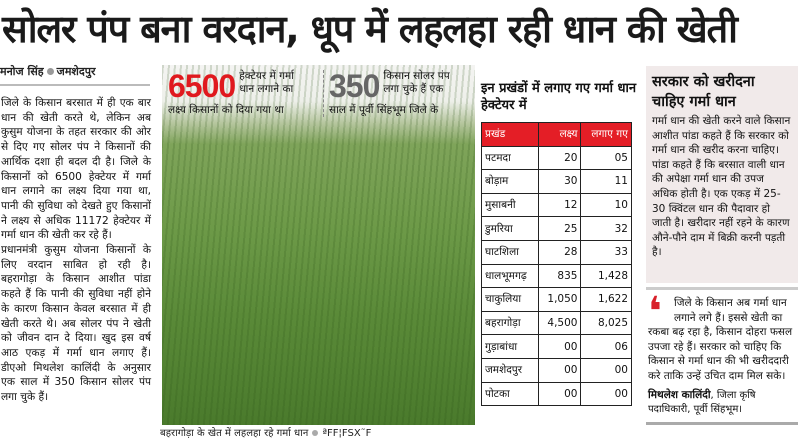 The height and width of the screenshot is (444, 800). I want to click on block-name: चाकुलिया, so click(510, 299).